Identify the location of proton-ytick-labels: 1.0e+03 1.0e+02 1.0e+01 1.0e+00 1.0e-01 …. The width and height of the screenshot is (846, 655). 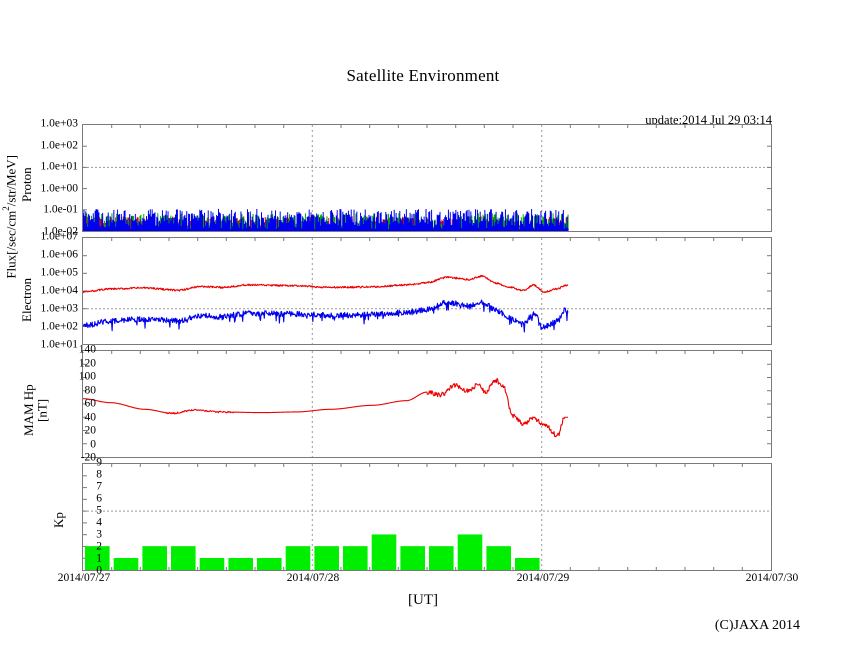
(50, 177).